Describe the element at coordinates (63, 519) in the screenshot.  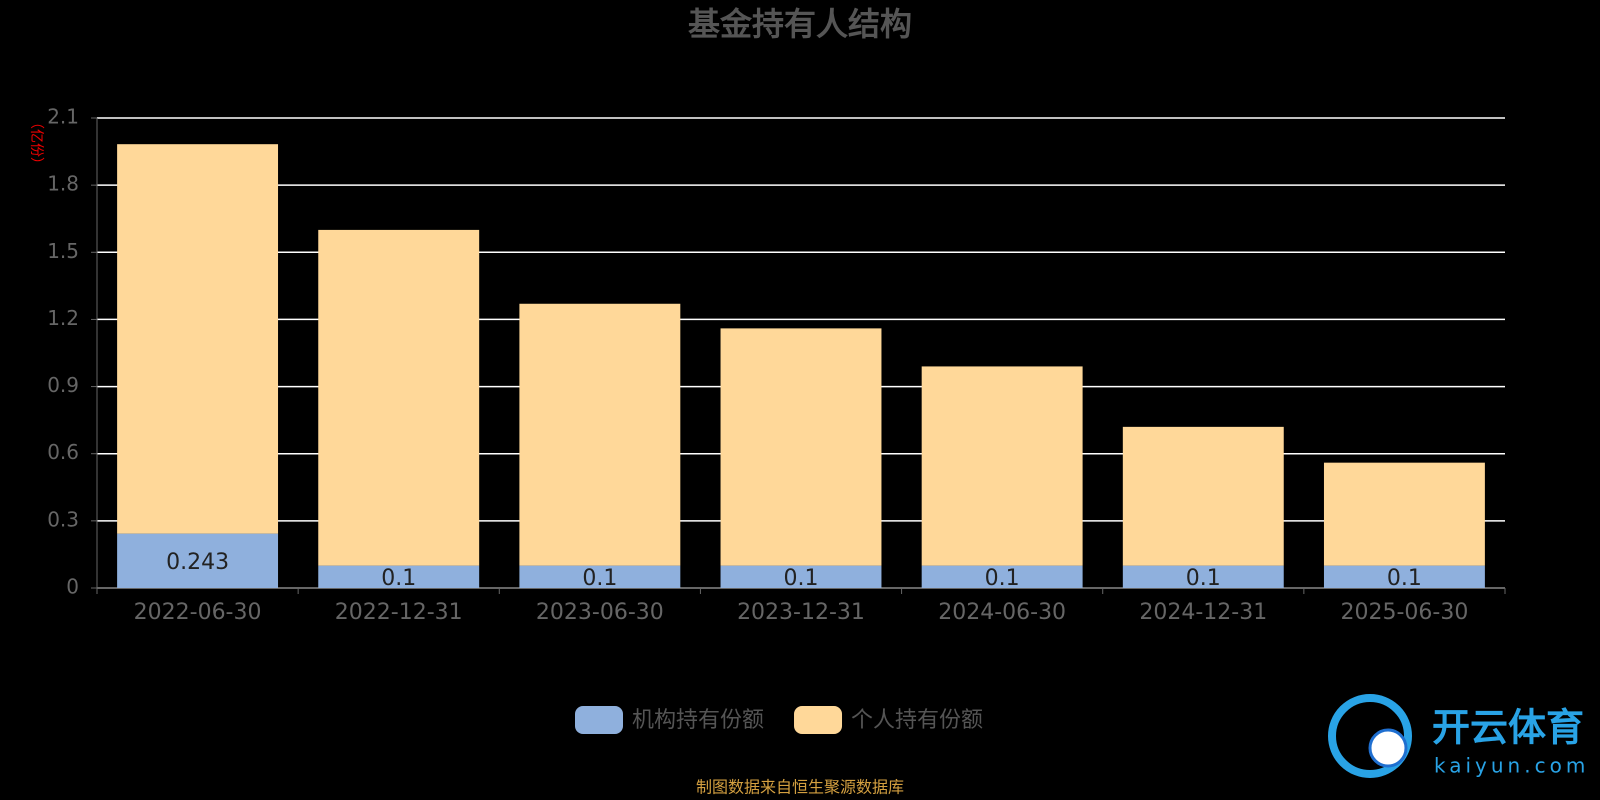
I see `y-tick-label: 0.3` at that location.